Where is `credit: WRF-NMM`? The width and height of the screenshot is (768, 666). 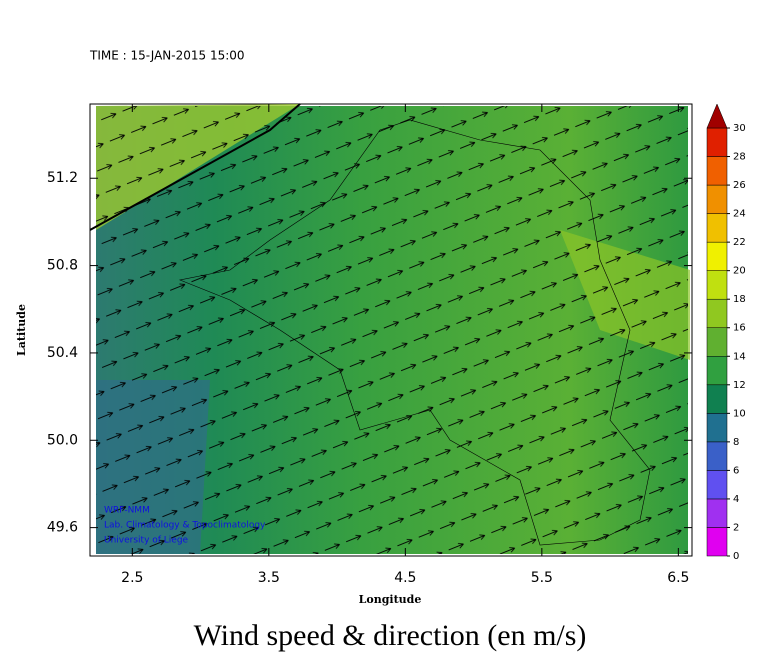
credit: WRF-NMM is located at coordinates (127, 511).